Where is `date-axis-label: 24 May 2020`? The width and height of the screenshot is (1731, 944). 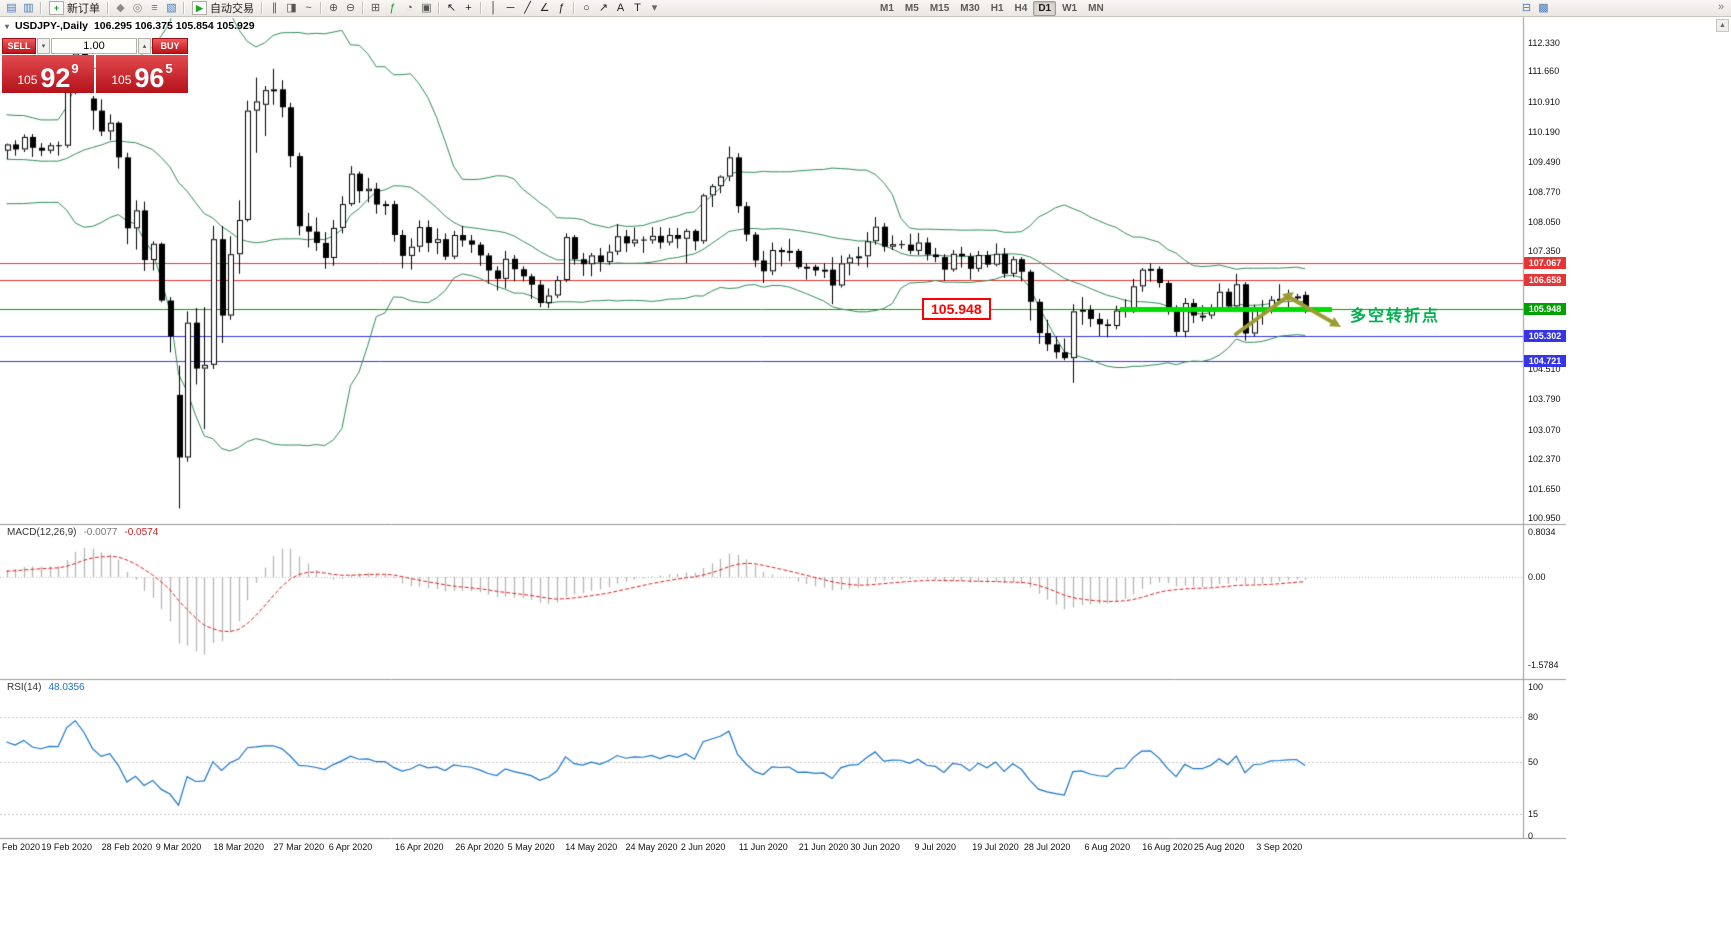
date-axis-label: 24 May 2020 is located at coordinates (651, 847).